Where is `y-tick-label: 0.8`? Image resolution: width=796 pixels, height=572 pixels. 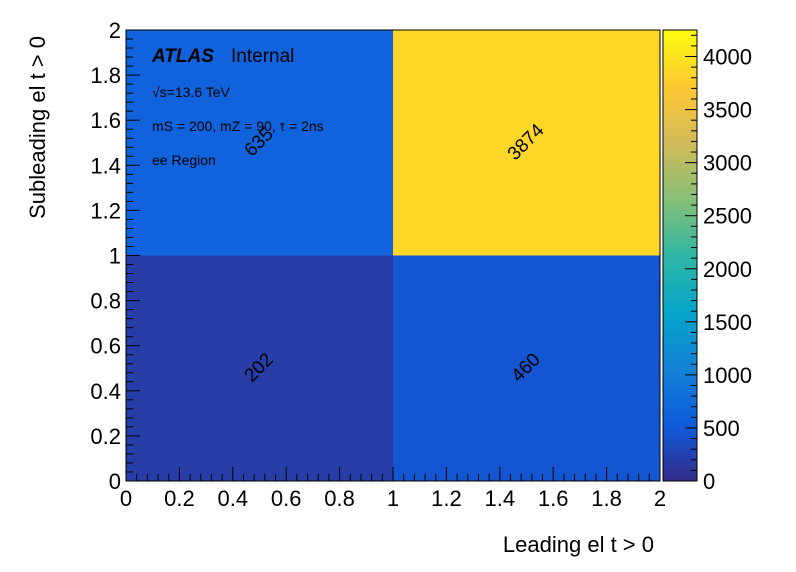
y-tick-label: 0.8 is located at coordinates (105, 301).